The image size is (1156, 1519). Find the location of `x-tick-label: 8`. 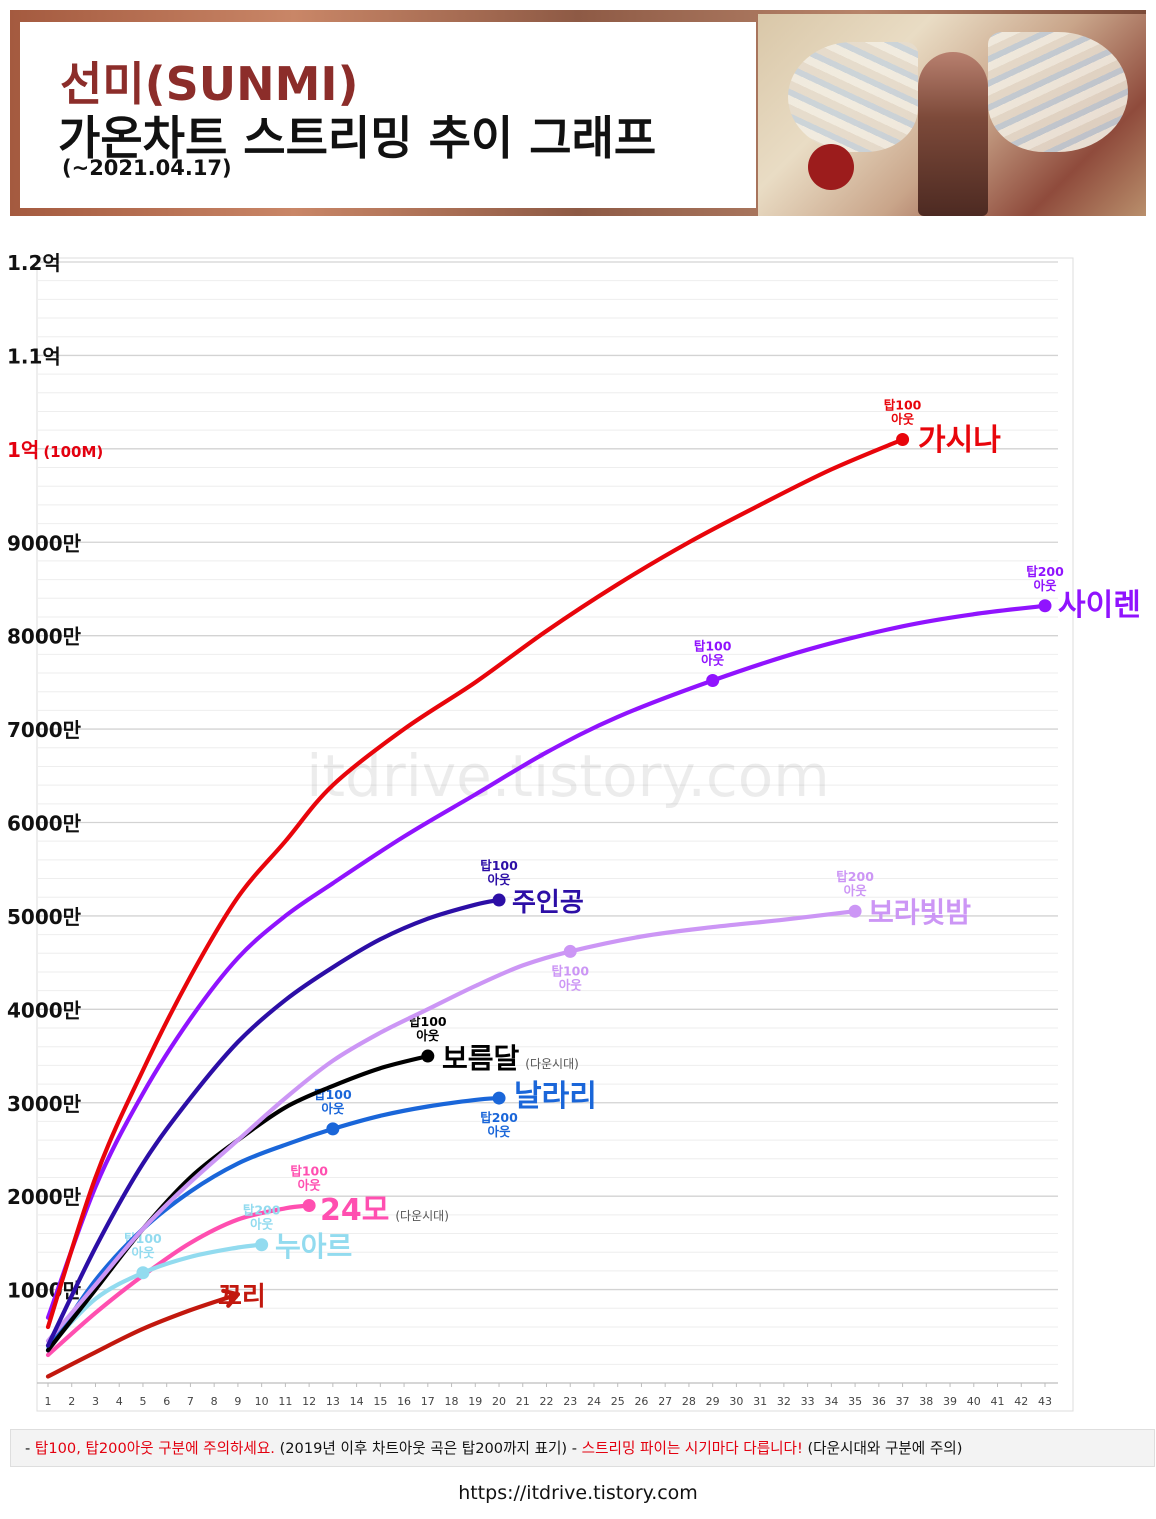

x-tick-label: 8 is located at coordinates (214, 1401).